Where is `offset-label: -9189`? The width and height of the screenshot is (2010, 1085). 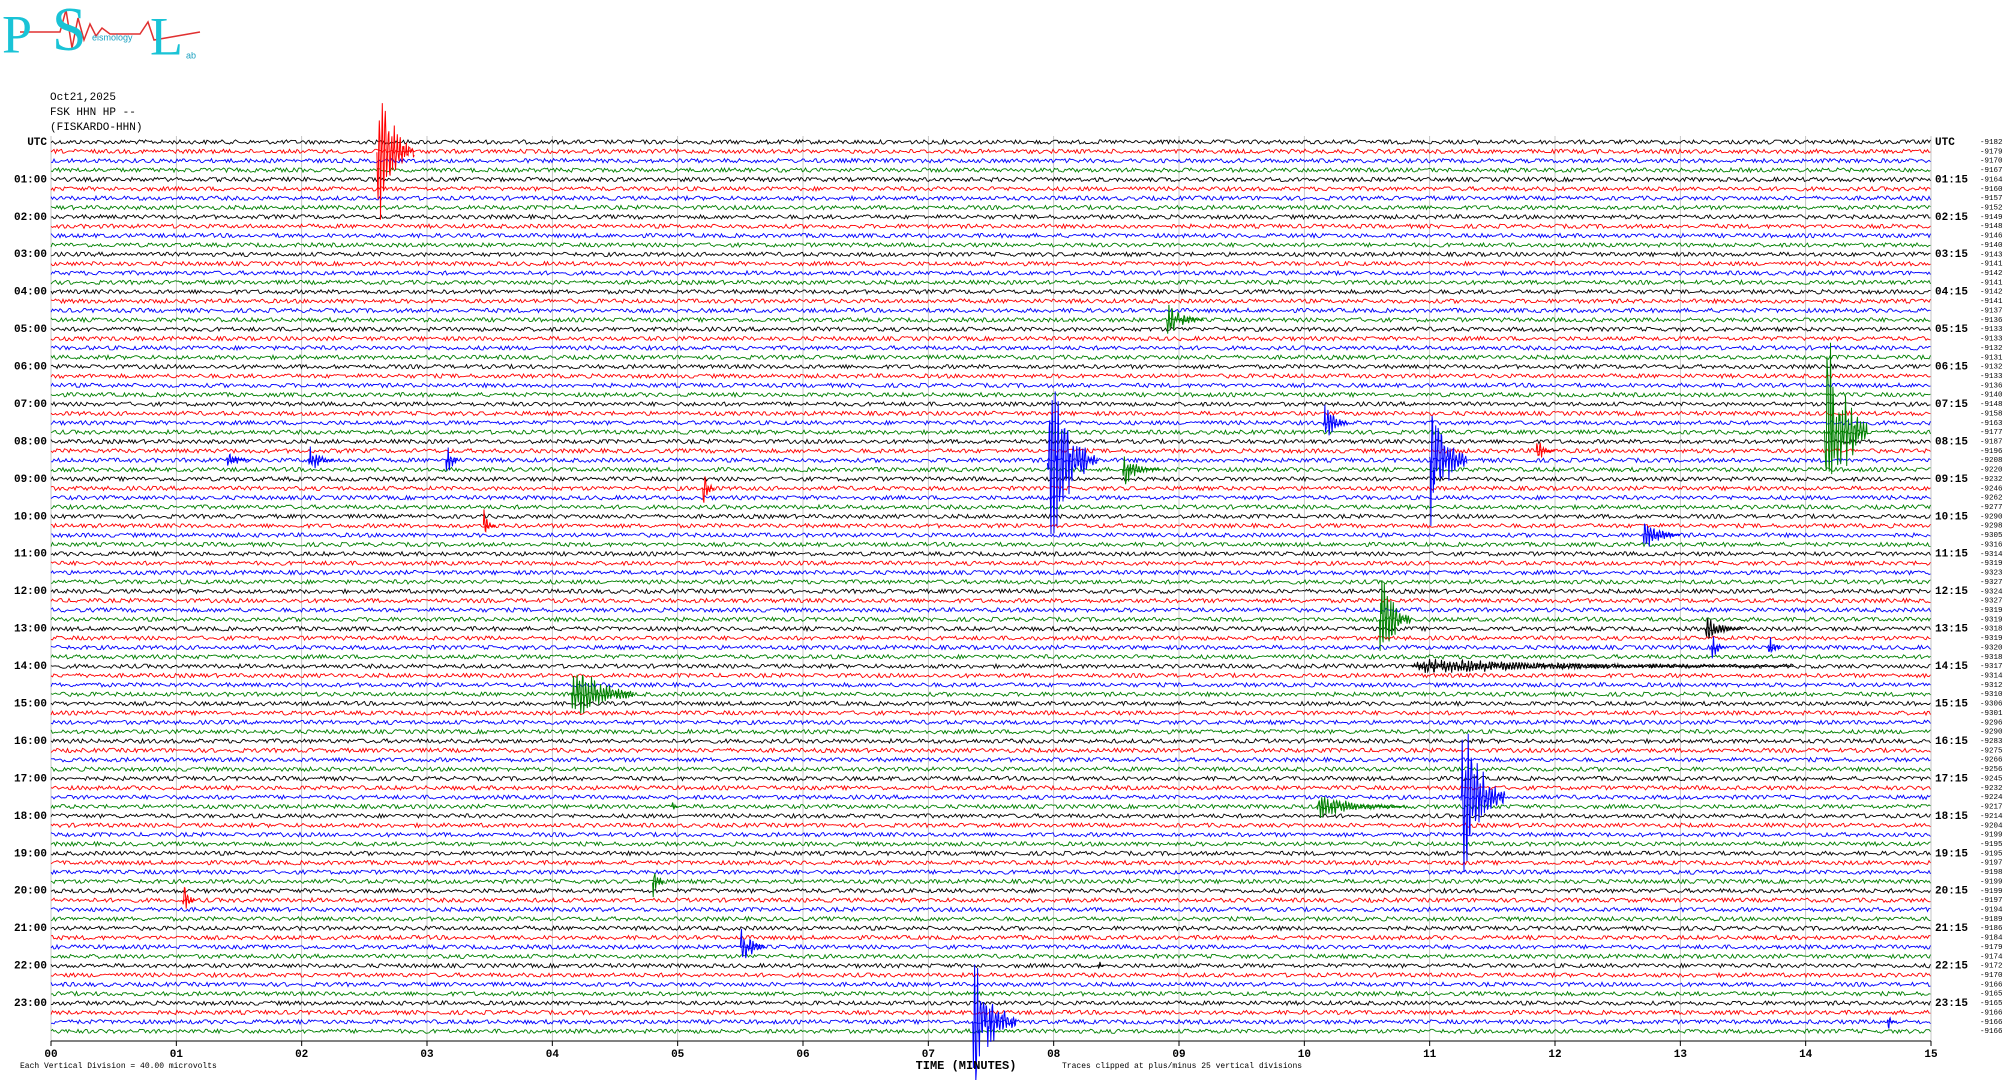
offset-label: -9189 is located at coordinates (1991, 920).